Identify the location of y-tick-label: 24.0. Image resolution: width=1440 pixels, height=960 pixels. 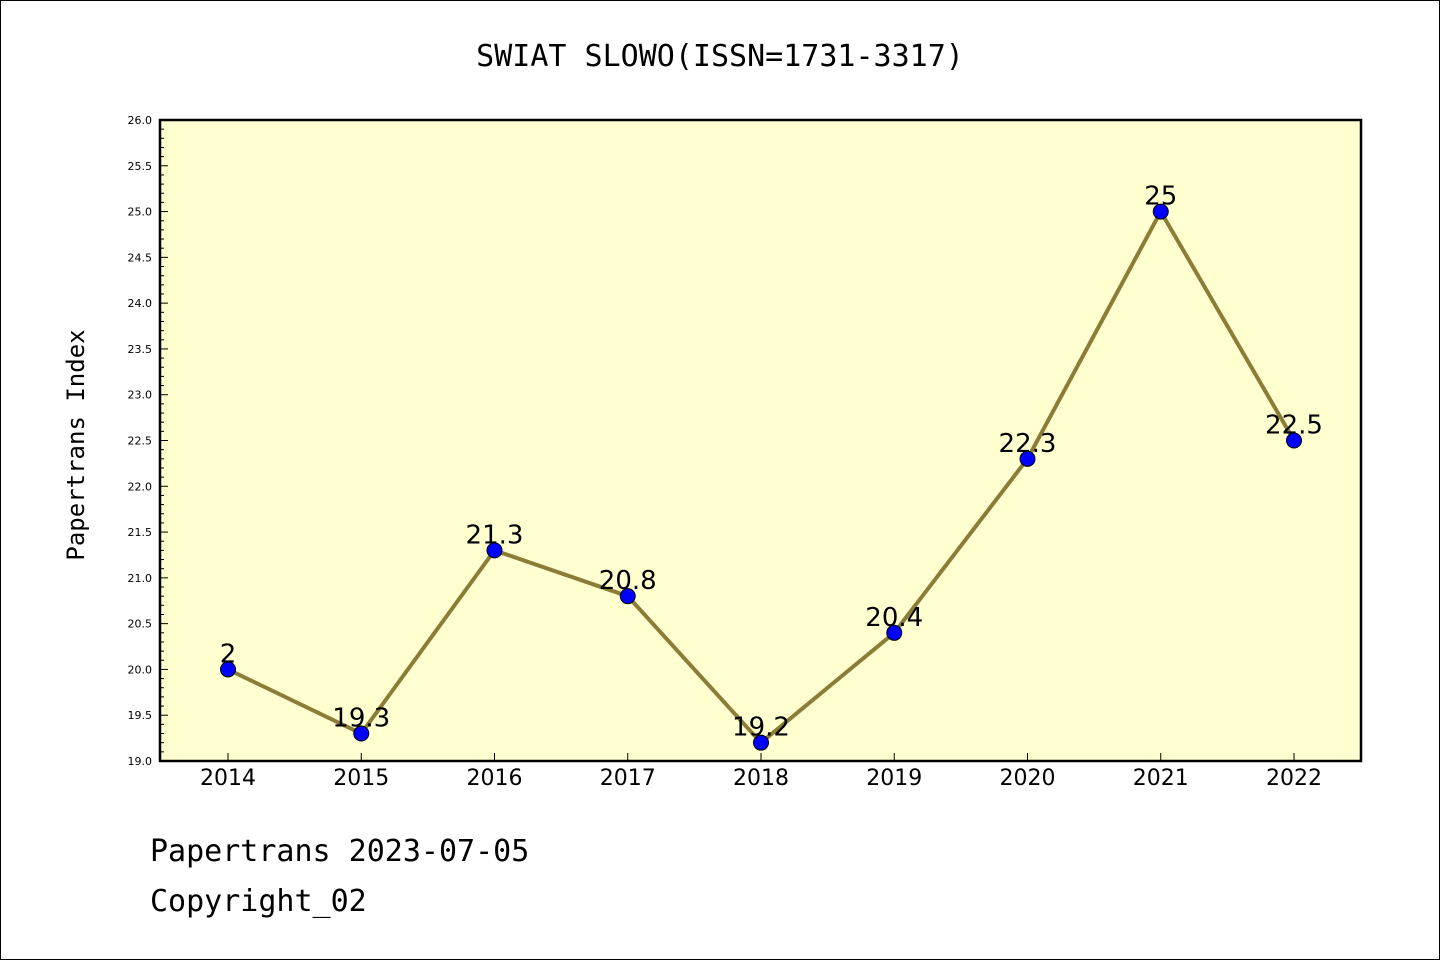
(140, 303).